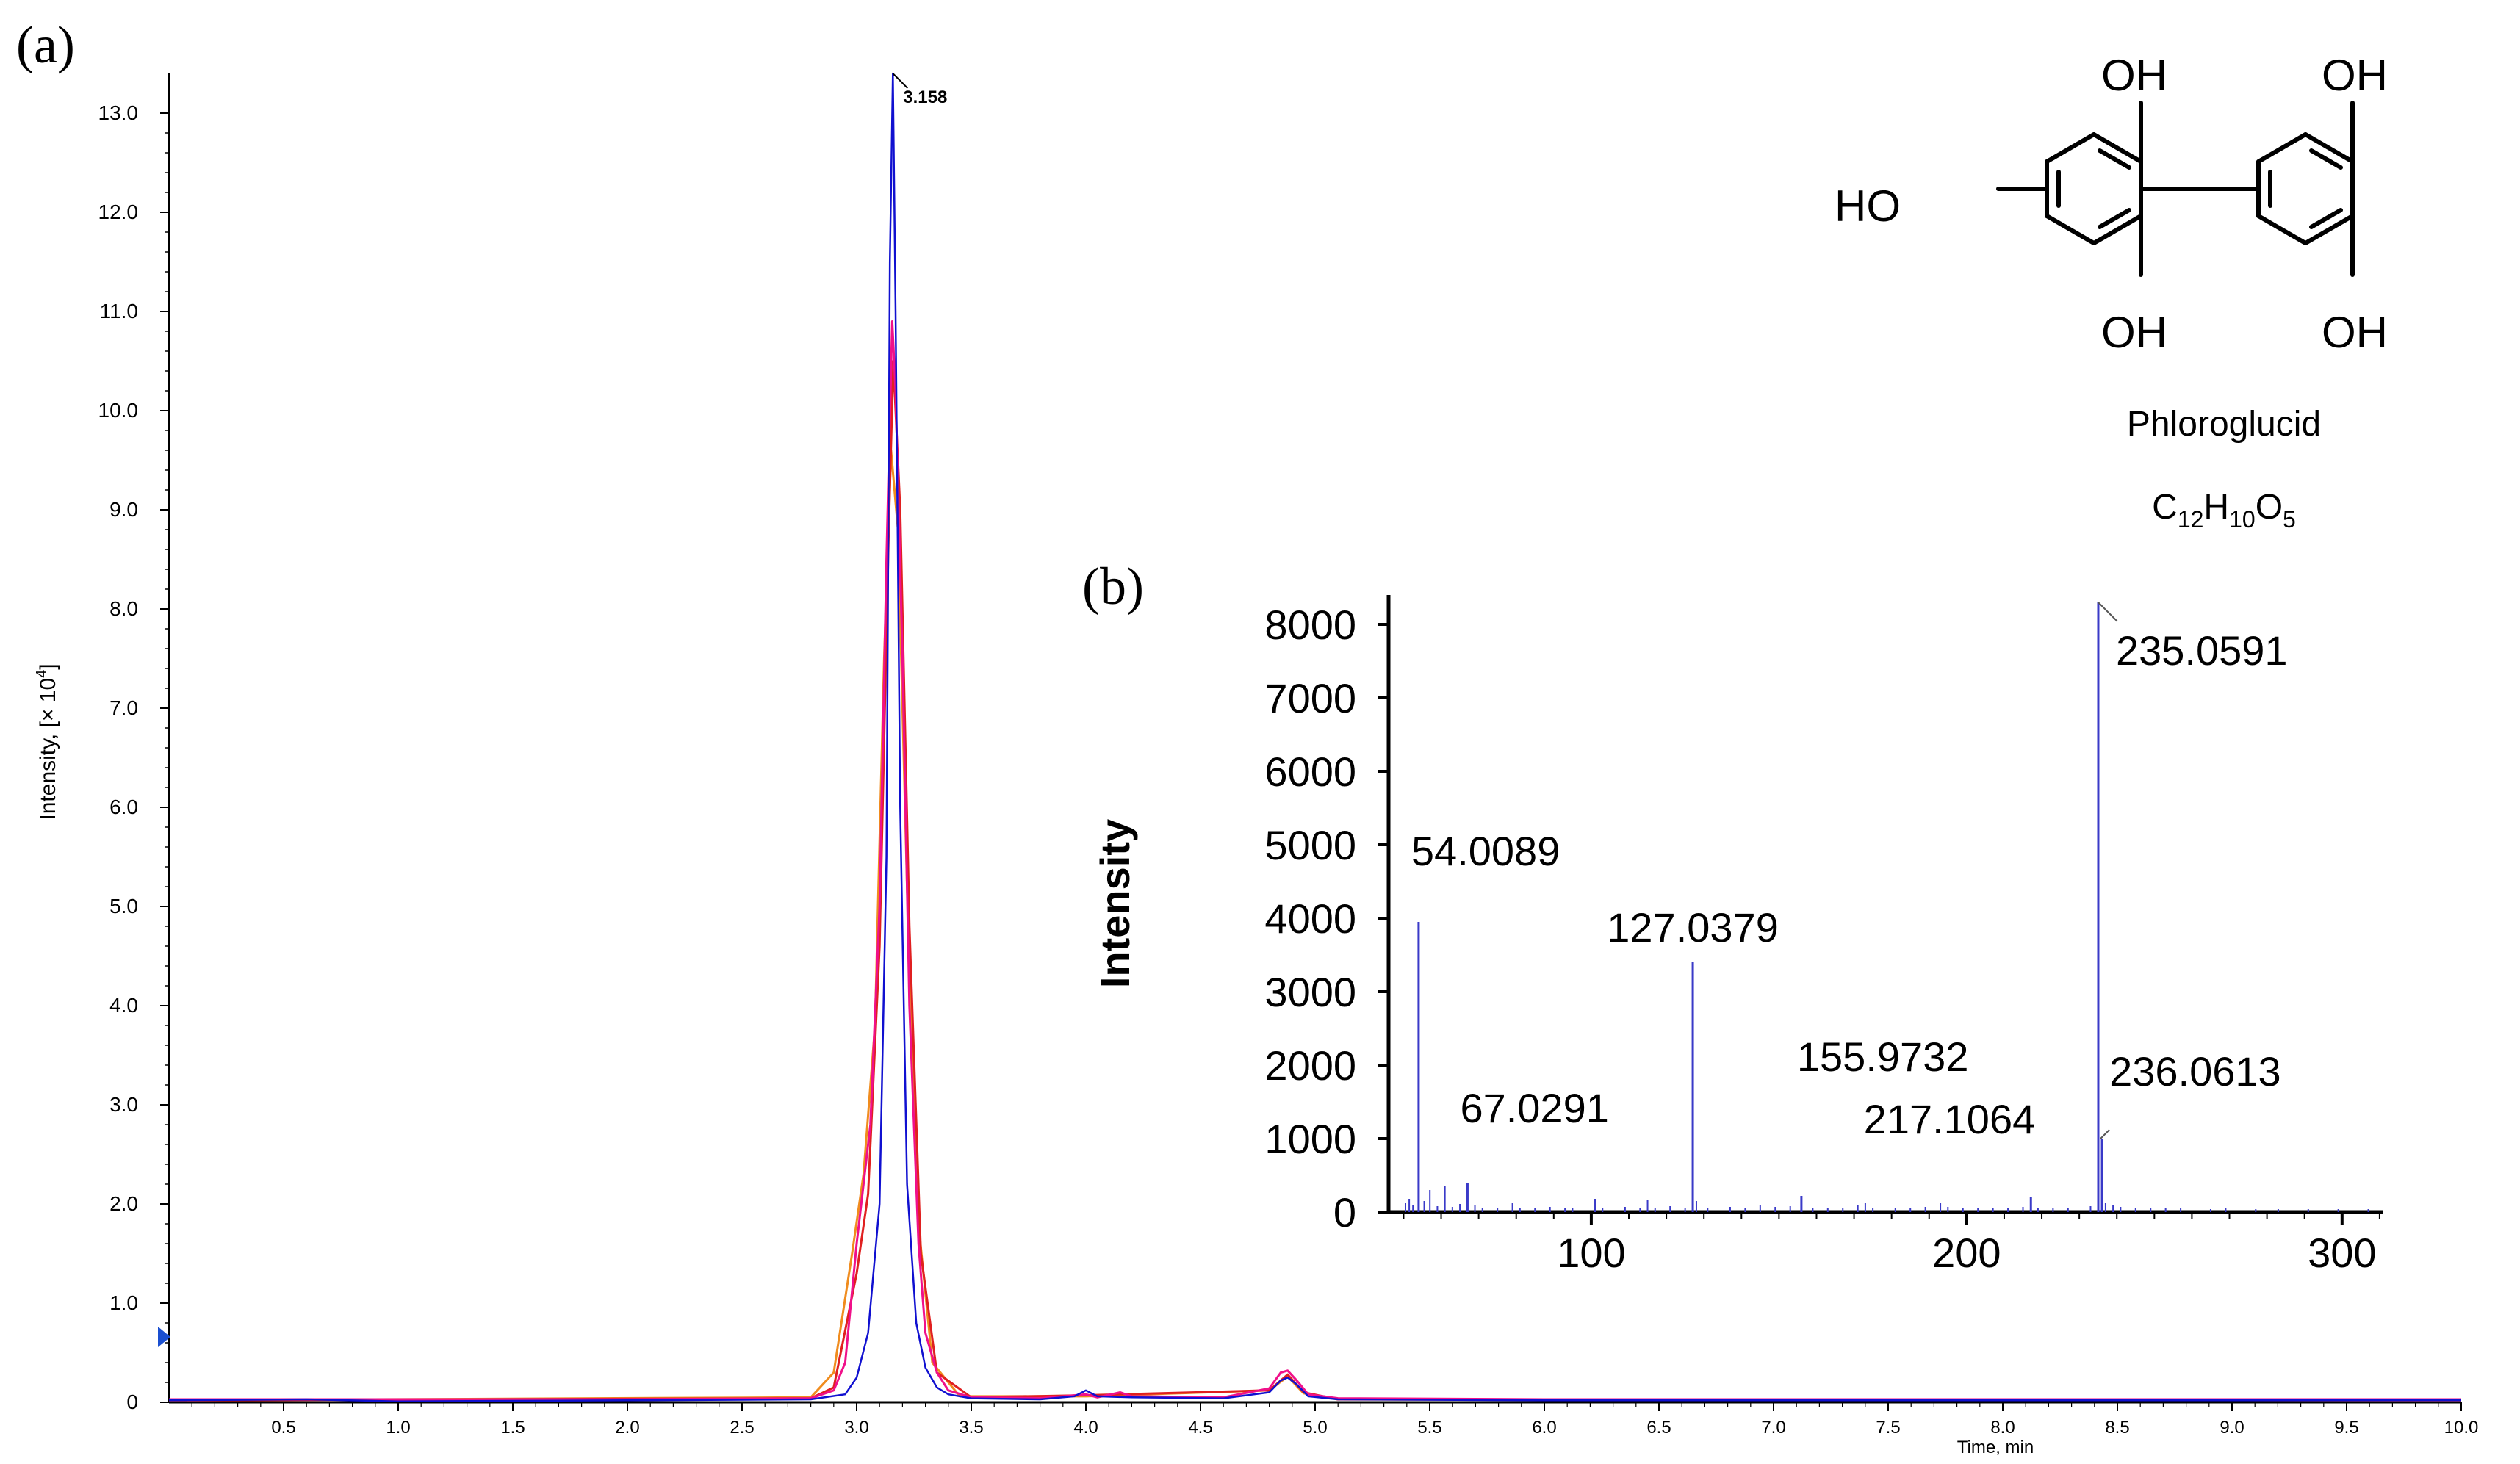 Image resolution: width=2520 pixels, height=1464 pixels. I want to click on formula-c-count: 12, so click(2191, 519).